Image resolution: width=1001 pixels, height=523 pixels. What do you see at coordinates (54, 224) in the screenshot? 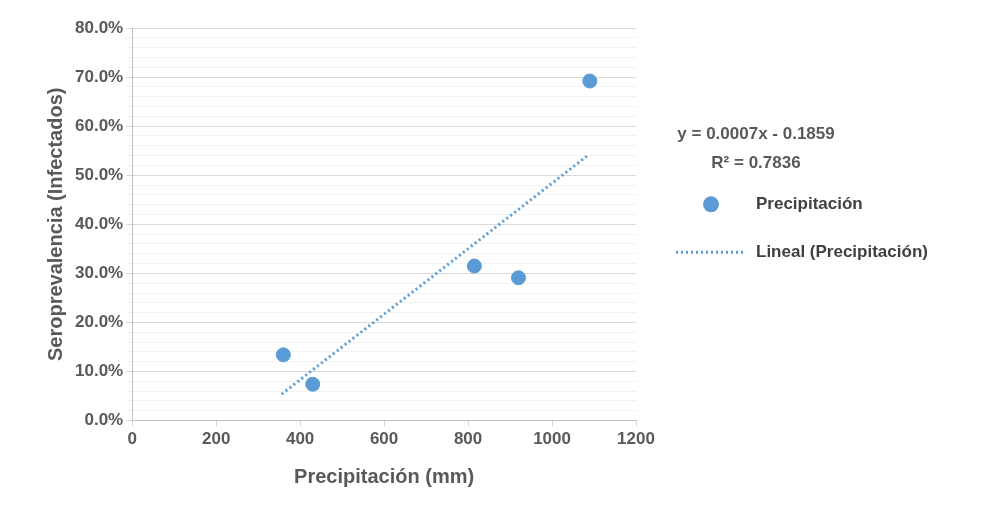
I see `y-axis-title: Seroprevalencia (Infectados)` at bounding box center [54, 224].